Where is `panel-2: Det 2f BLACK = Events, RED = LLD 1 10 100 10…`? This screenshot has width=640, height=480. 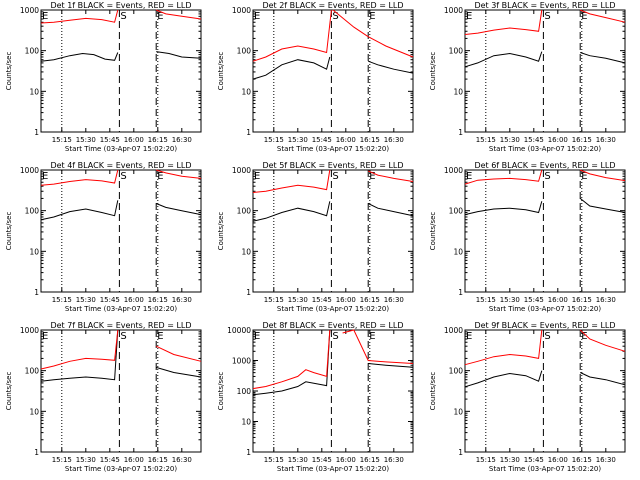 panel-2: Det 2f BLACK = Events, RED = LLD 1 10 100 10… is located at coordinates (315, 77).